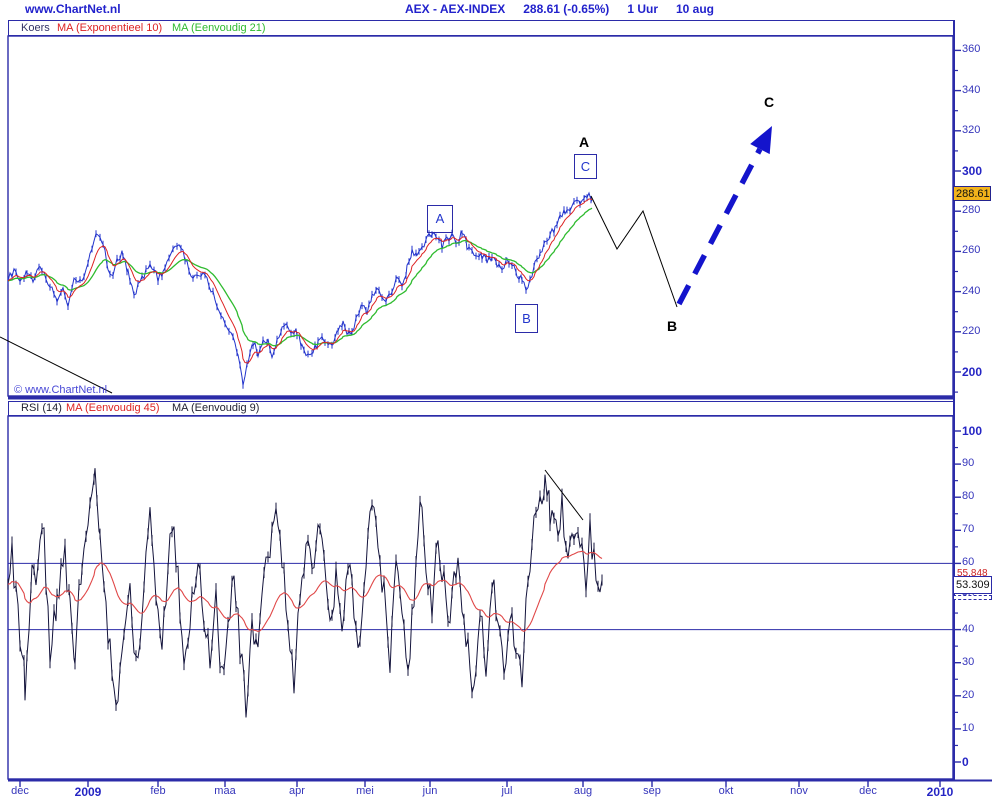 The width and height of the screenshot is (1000, 800). I want to click on projection-zigzag, so click(634, 251).